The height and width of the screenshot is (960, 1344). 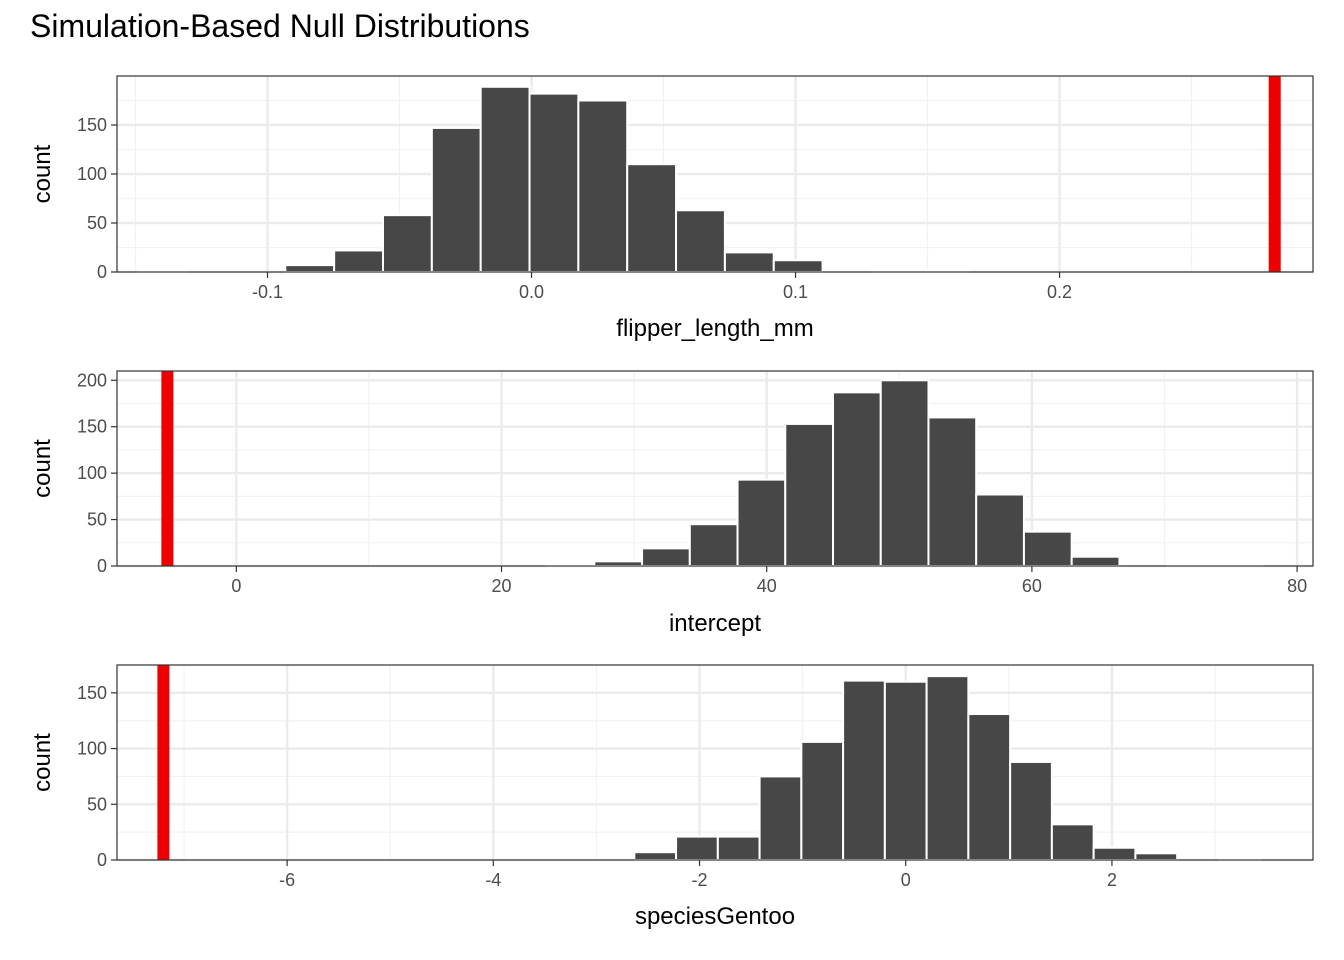 I want to click on panel-3-x-tick-label: -6, so click(x=287, y=880).